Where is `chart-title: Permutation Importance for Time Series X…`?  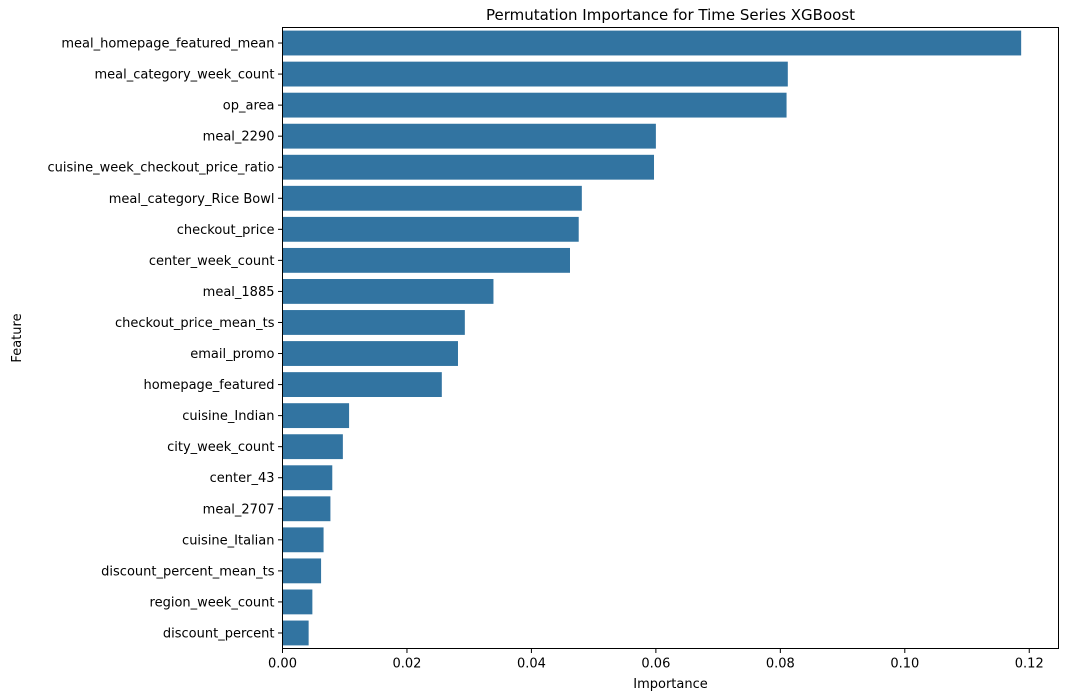 chart-title: Permutation Importance for Time Series X… is located at coordinates (670, 15).